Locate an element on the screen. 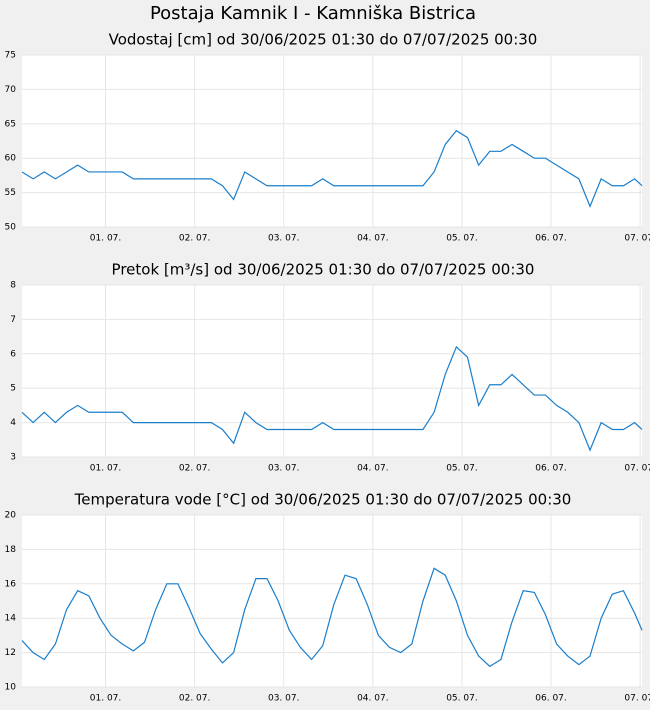  y-tick-label: 6 is located at coordinates (13, 354).